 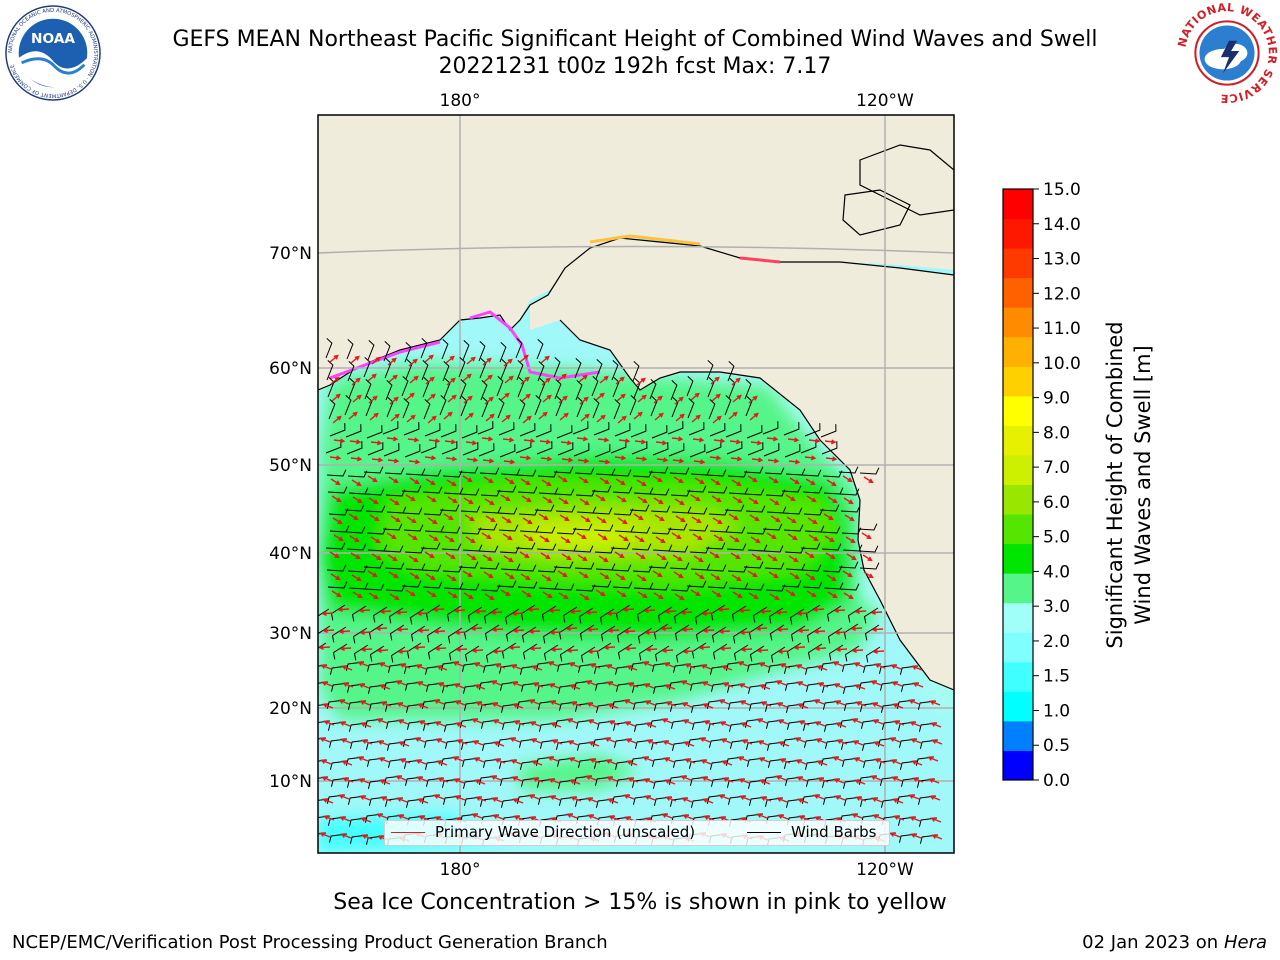 I want to click on colorbar-tick-label: 5.0, so click(x=1056, y=538).